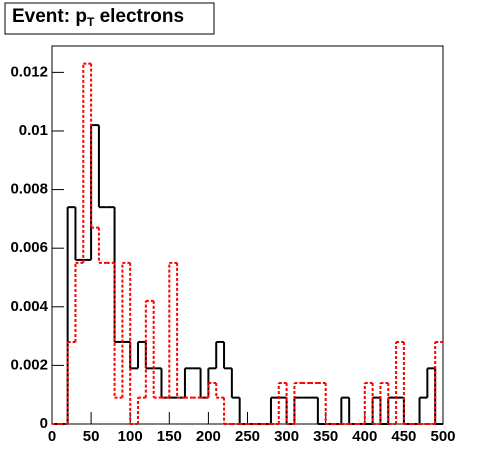  I want to click on x-tick-label: 500, so click(442, 436).